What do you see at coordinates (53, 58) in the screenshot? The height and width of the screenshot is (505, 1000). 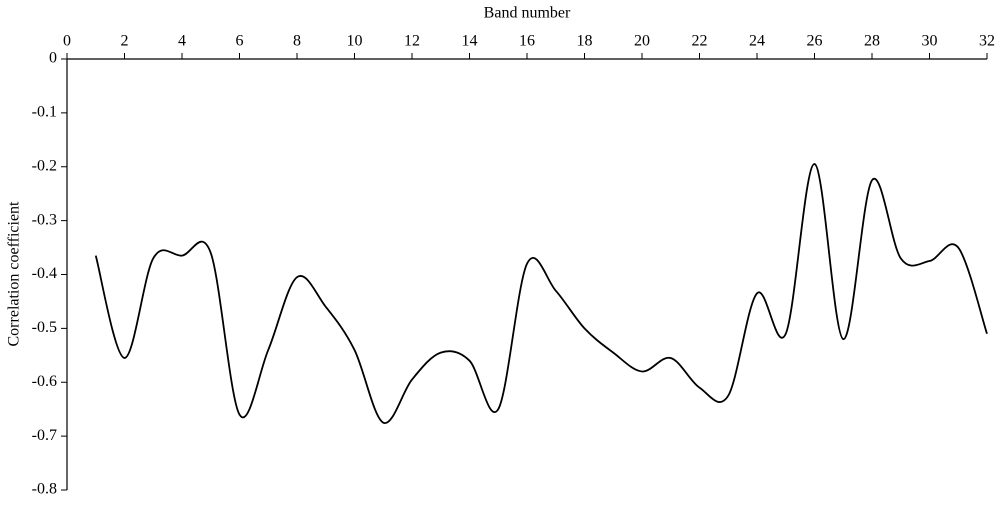 I see `y-tick-label: 0` at bounding box center [53, 58].